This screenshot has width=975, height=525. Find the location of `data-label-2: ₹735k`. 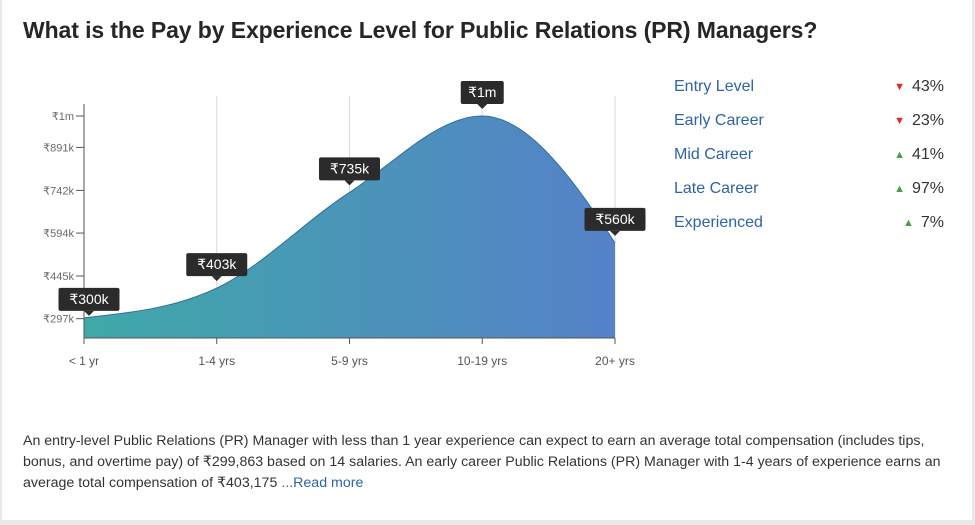

data-label-2: ₹735k is located at coordinates (349, 171).